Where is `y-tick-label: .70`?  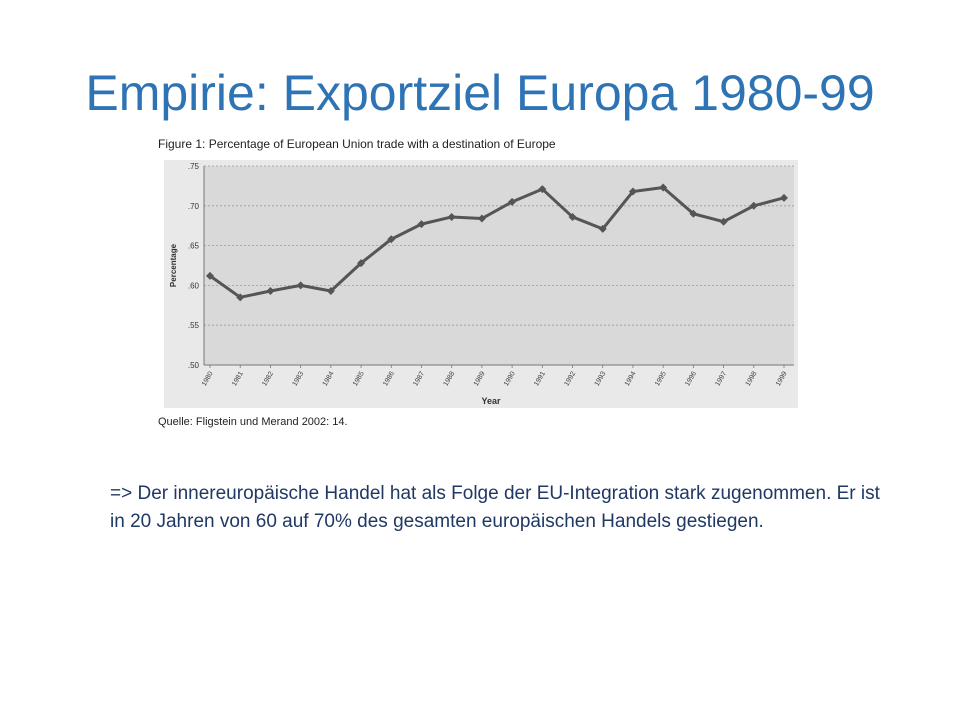 y-tick-label: .70 is located at coordinates (194, 206).